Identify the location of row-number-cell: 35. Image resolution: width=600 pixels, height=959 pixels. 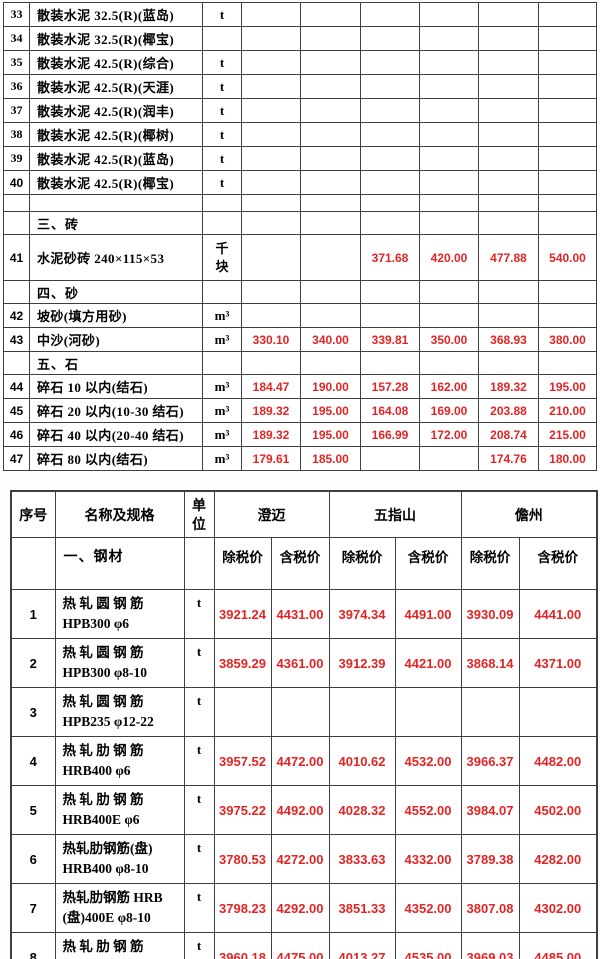
(16, 62).